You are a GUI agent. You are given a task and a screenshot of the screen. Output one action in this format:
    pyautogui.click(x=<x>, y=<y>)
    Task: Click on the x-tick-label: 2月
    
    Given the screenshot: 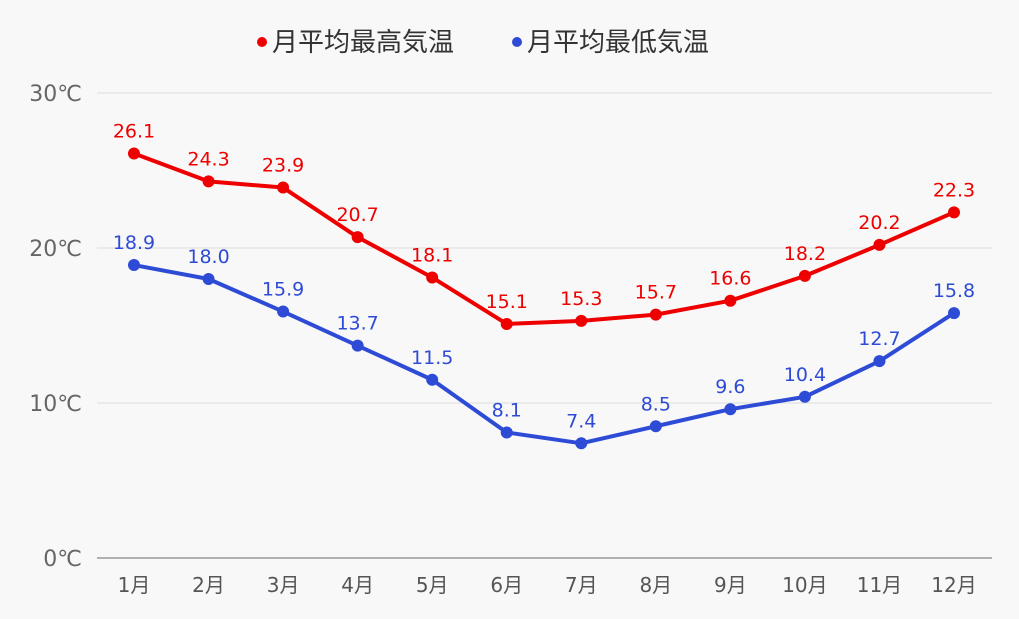 What is the action you would take?
    pyautogui.click(x=208, y=585)
    